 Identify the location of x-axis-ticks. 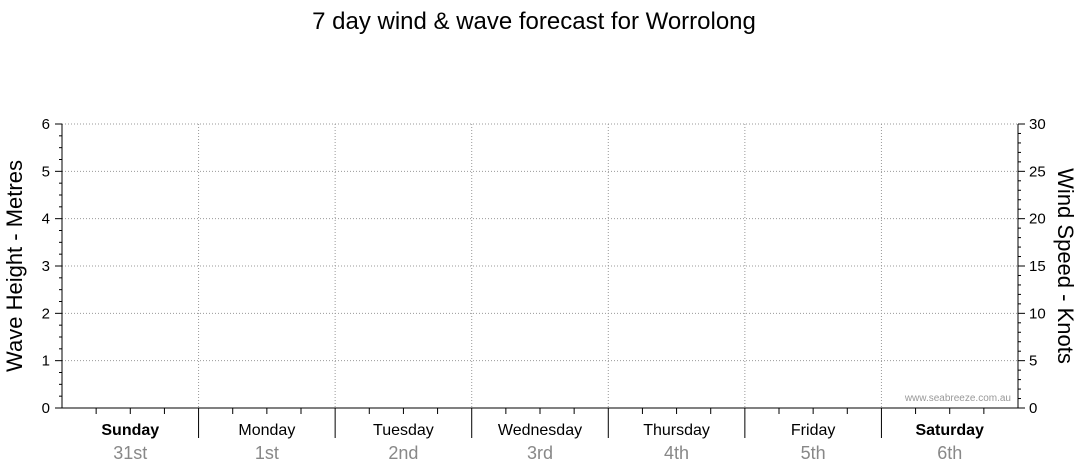
(540, 423).